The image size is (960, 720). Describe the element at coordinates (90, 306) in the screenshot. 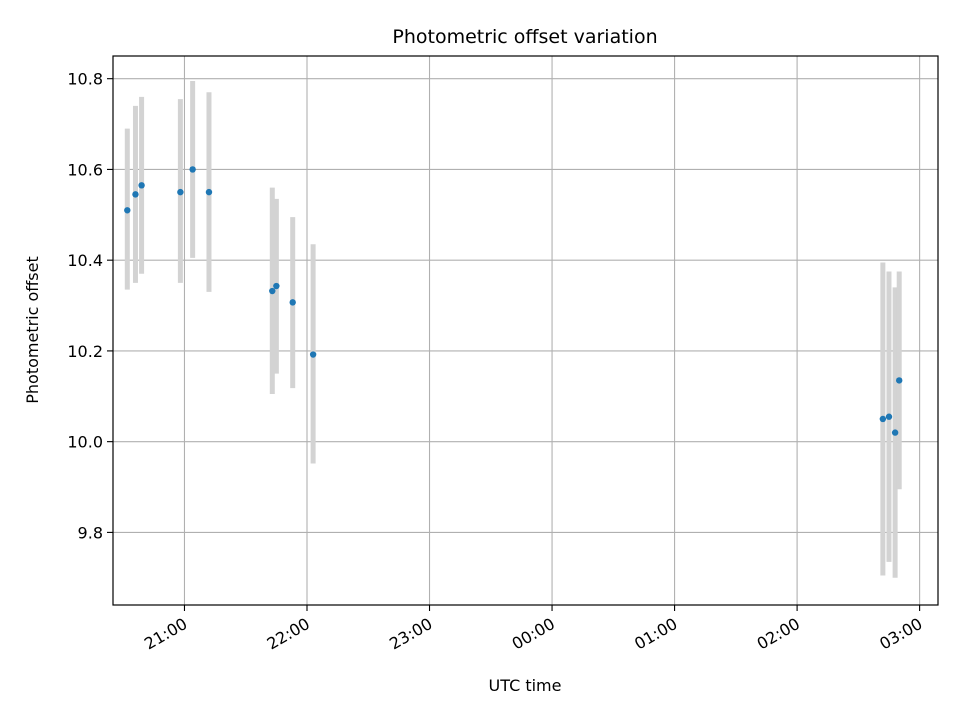

I see `y-axis: 9.8 10.0 10.2 10.4 10.6 10.8` at that location.